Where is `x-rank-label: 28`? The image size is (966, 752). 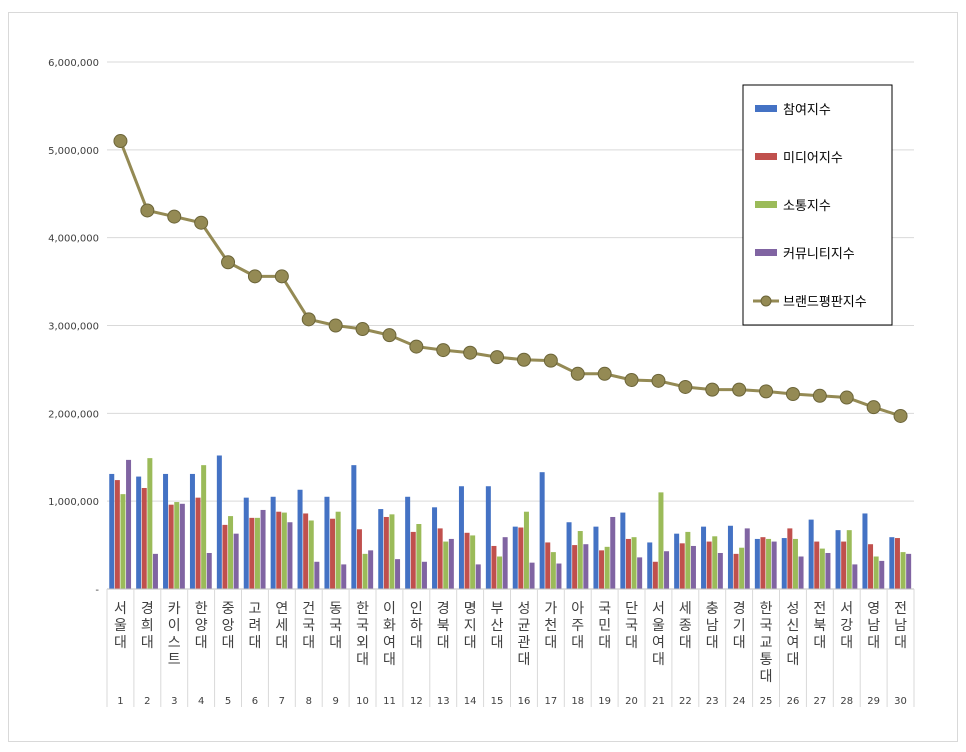
x-rank-label: 28 is located at coordinates (846, 701).